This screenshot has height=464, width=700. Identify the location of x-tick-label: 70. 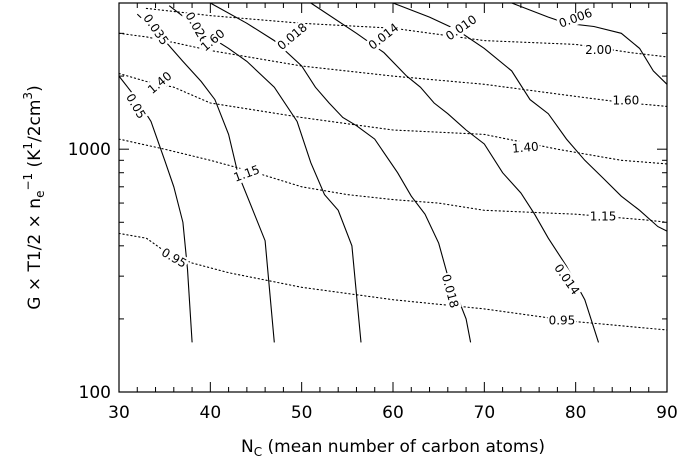
(485, 413).